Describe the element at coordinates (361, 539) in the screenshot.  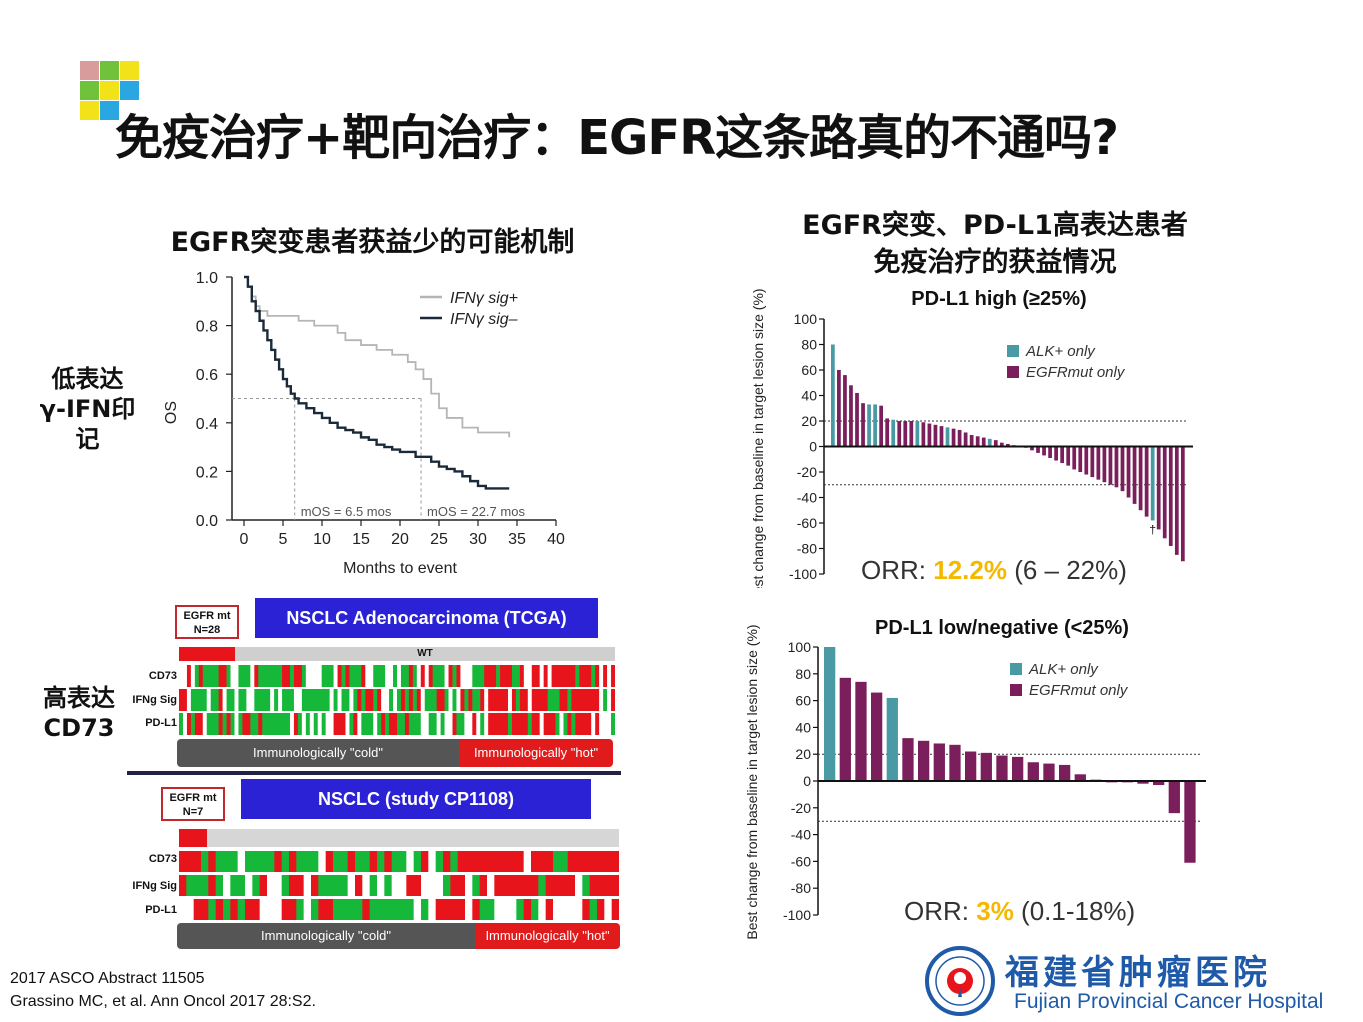
I see `km-x-tick-label: 15` at that location.